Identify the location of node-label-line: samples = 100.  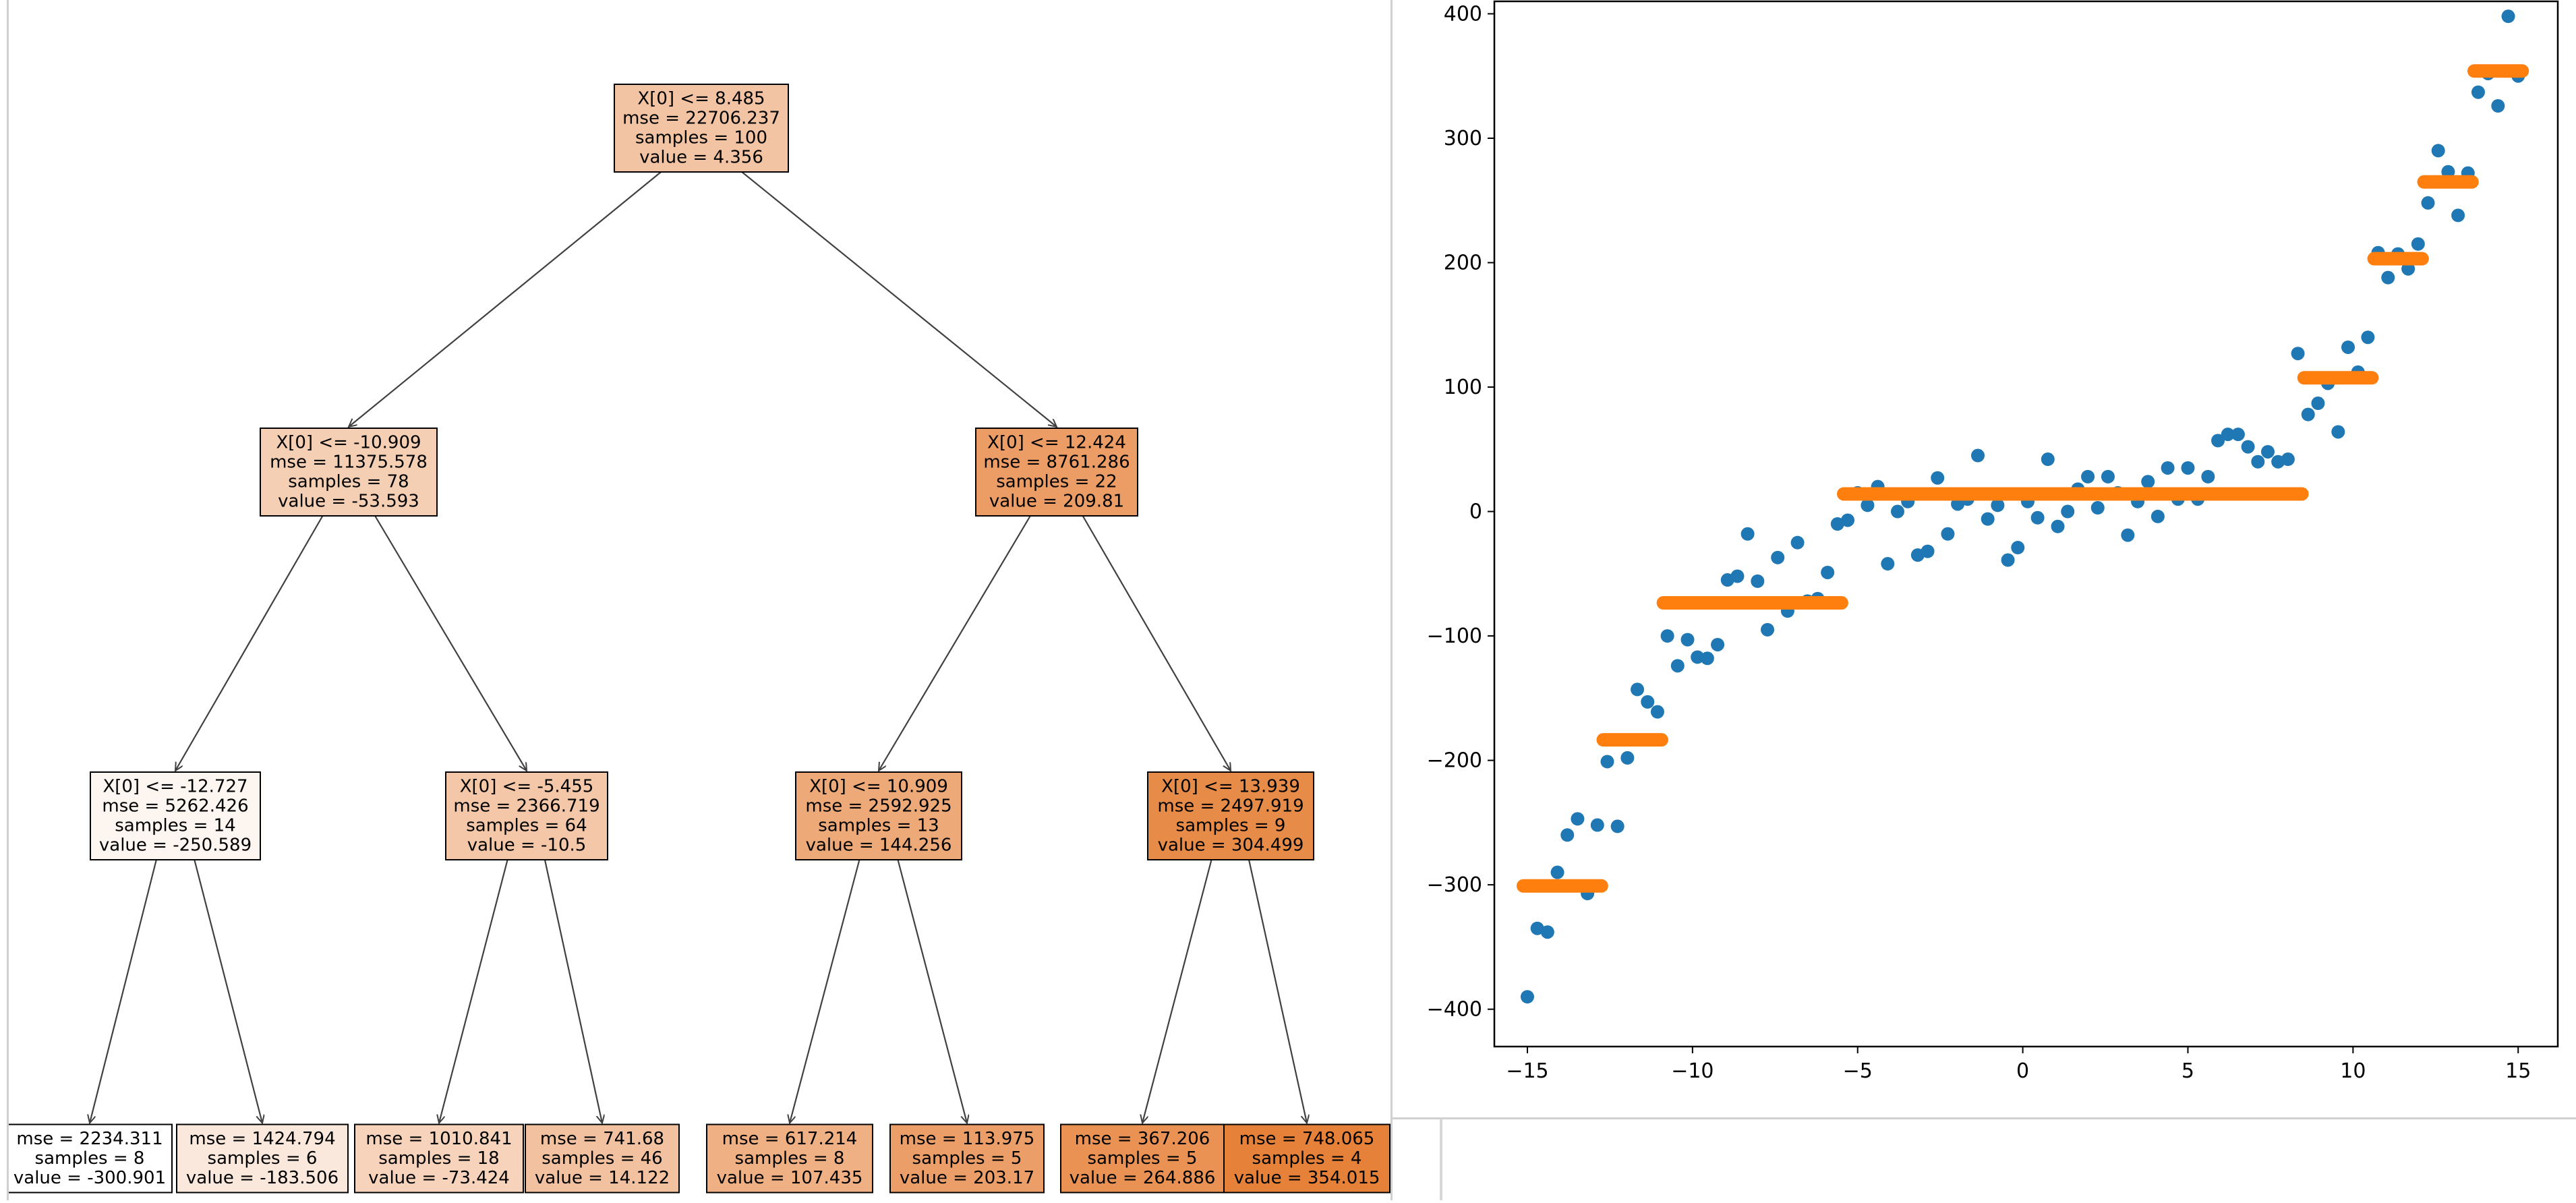
(701, 138).